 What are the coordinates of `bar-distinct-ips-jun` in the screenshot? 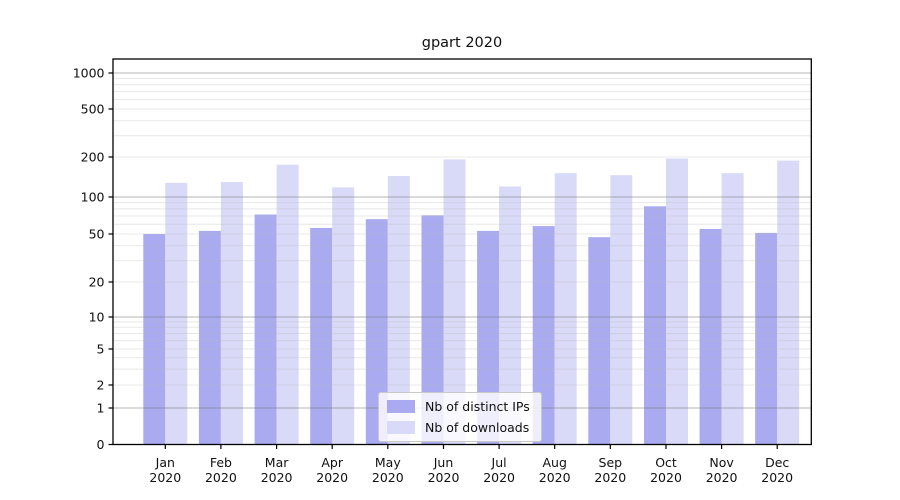 It's located at (432, 330).